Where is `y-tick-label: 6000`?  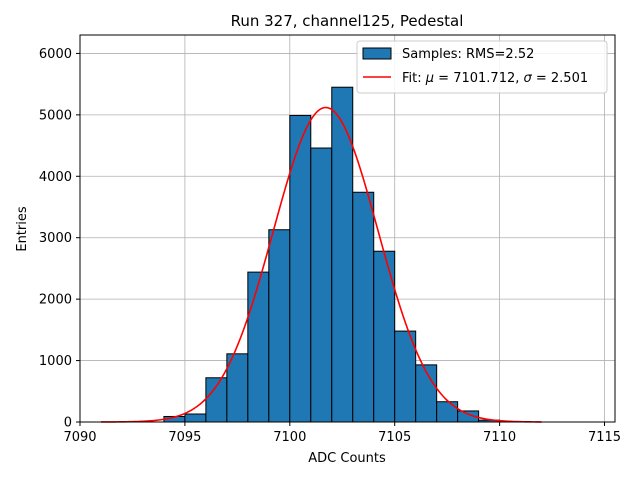 y-tick-label: 6000 is located at coordinates (55, 54).